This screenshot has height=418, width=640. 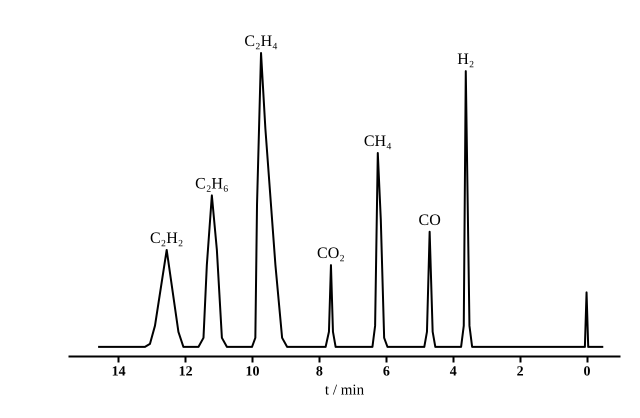 I want to click on x-tick-label: 2, so click(x=520, y=372).